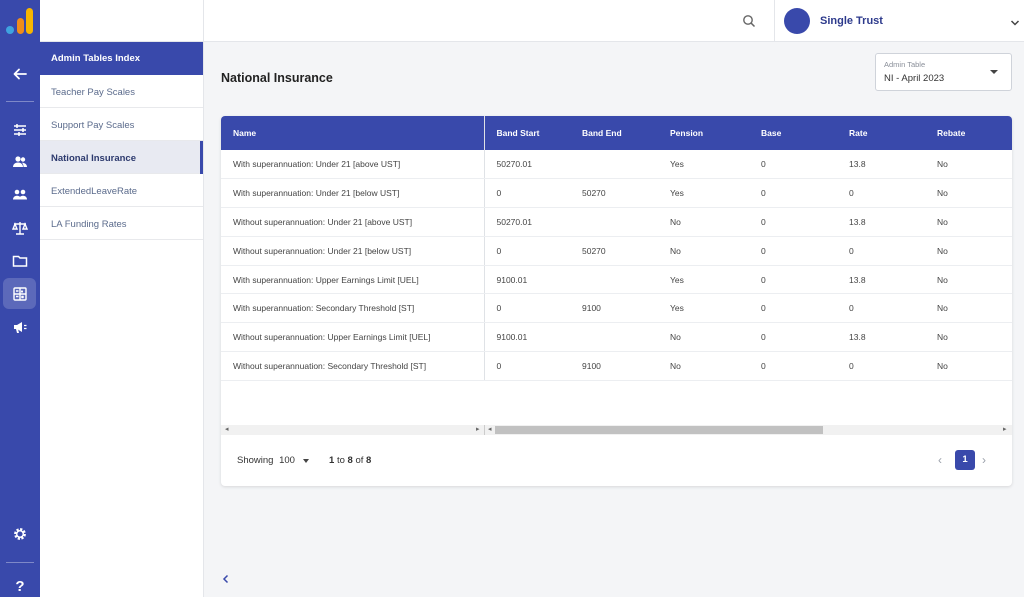 The width and height of the screenshot is (1024, 597). What do you see at coordinates (965, 460) in the screenshot?
I see `current-page-button: 1` at bounding box center [965, 460].